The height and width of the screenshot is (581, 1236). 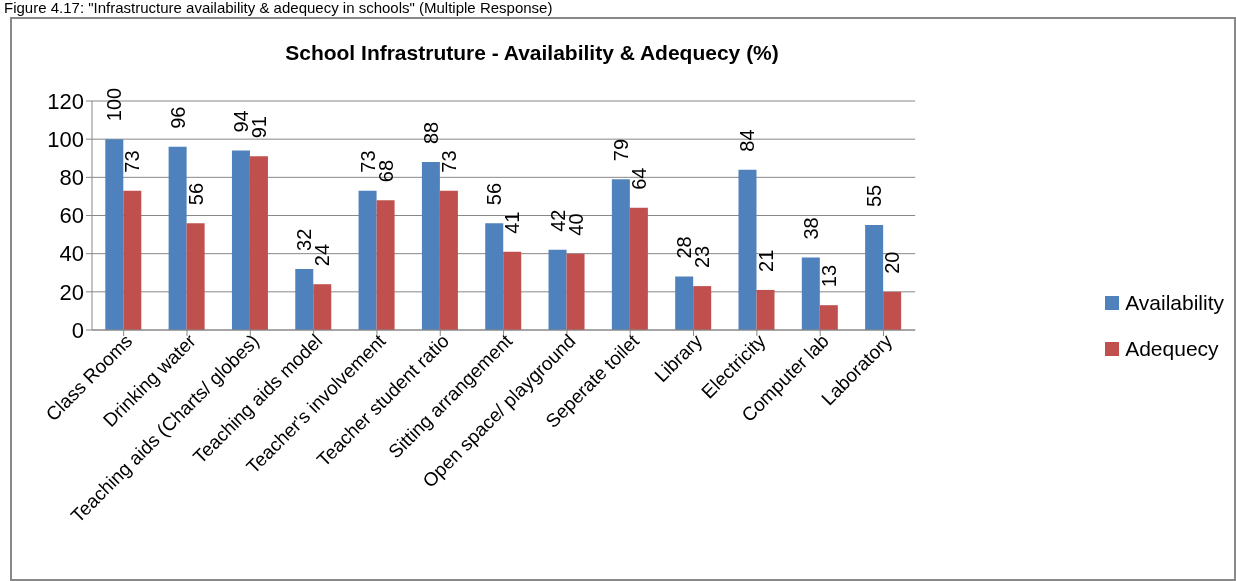 What do you see at coordinates (810, 228) in the screenshot?
I see `data-label: 38` at bounding box center [810, 228].